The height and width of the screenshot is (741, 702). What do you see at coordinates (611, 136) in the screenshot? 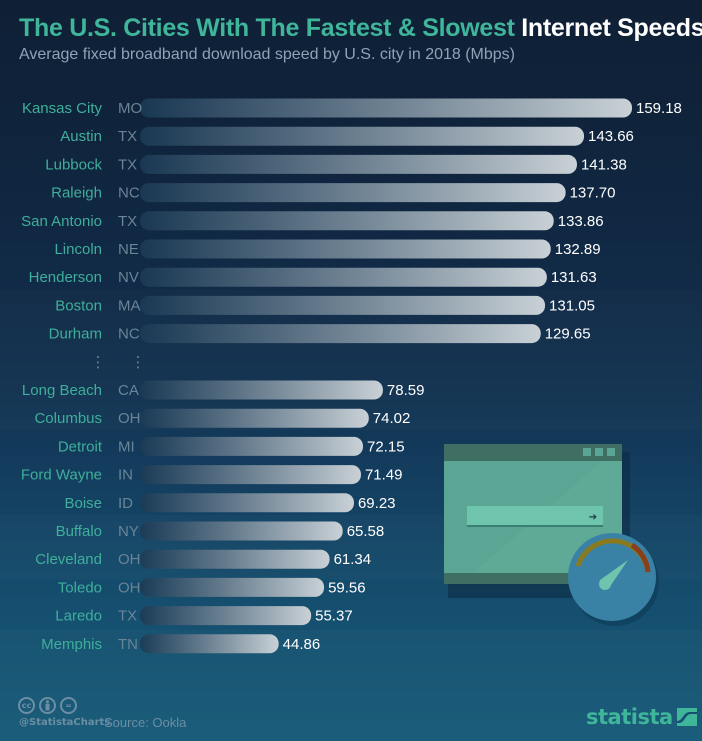
I see `value-label: 143.66` at bounding box center [611, 136].